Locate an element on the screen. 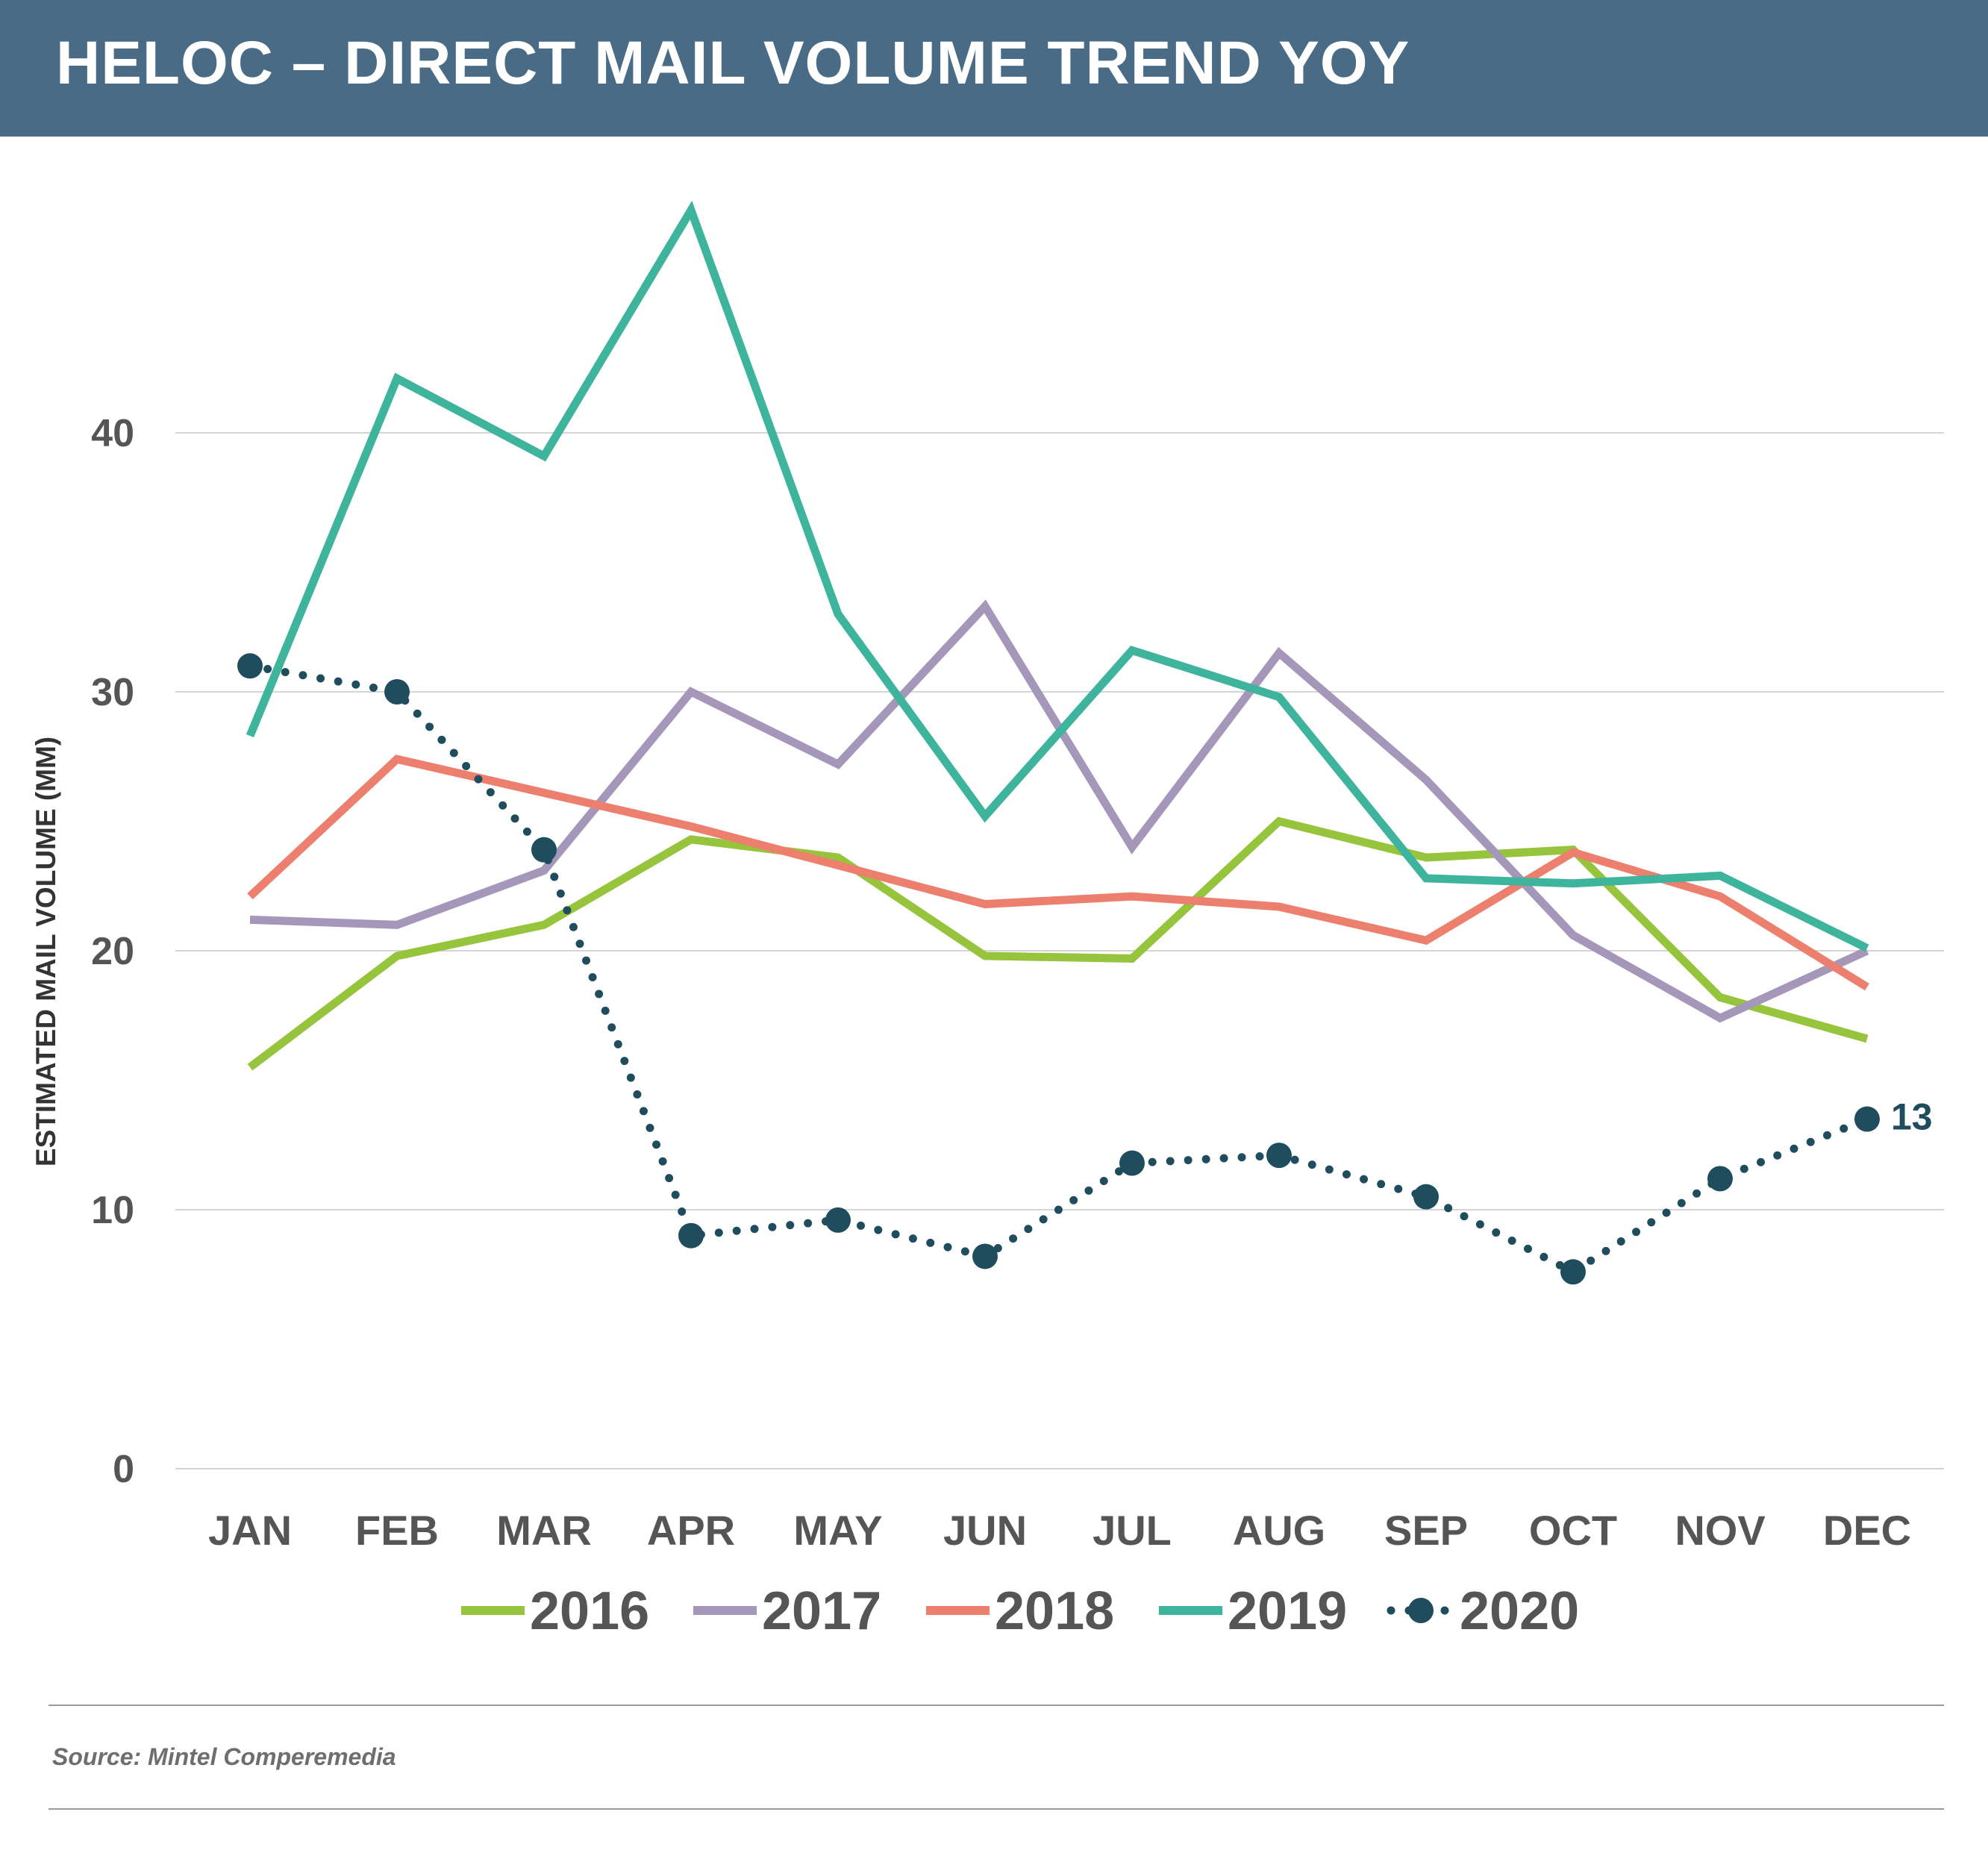 Image resolution: width=1988 pixels, height=1856 pixels. x-tick-label: MAY is located at coordinates (837, 1531).